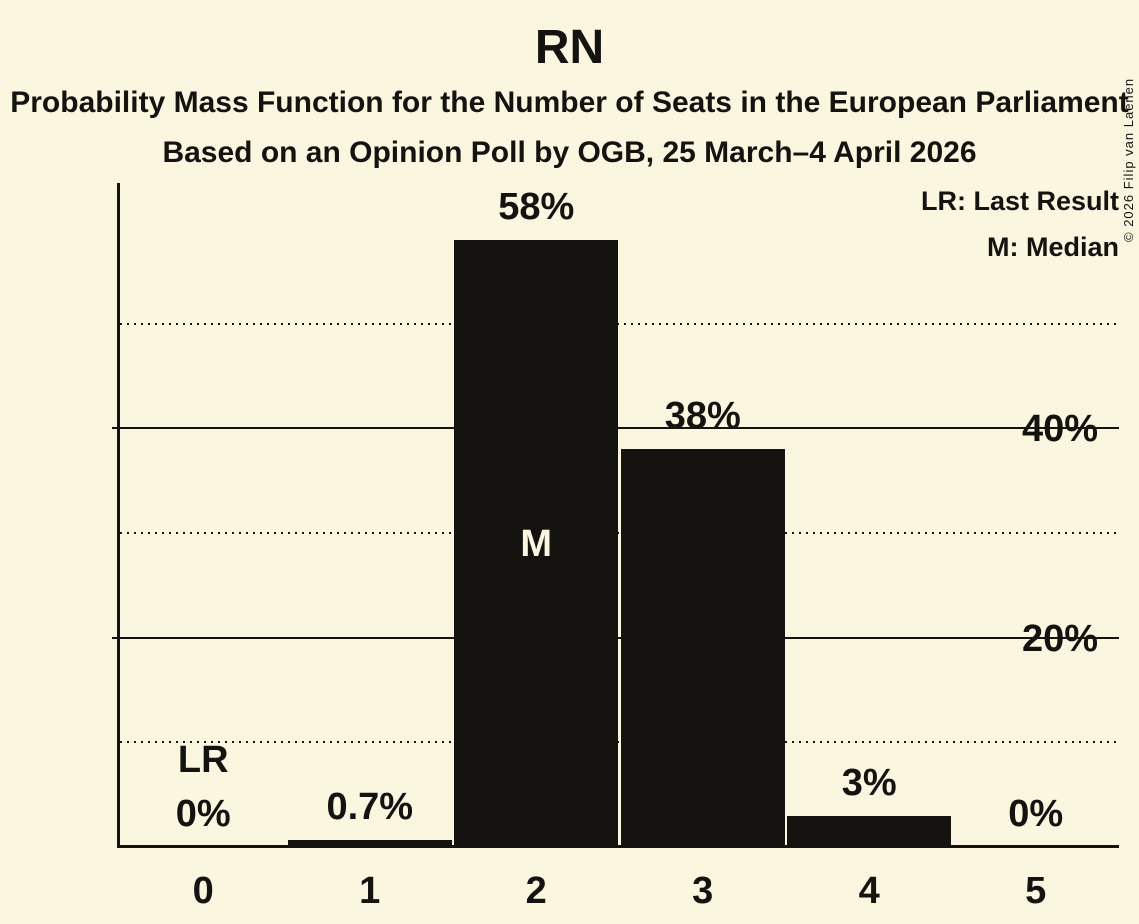 The height and width of the screenshot is (924, 1139). What do you see at coordinates (1059, 429) in the screenshot?
I see `y-tick-label: 40%` at bounding box center [1059, 429].